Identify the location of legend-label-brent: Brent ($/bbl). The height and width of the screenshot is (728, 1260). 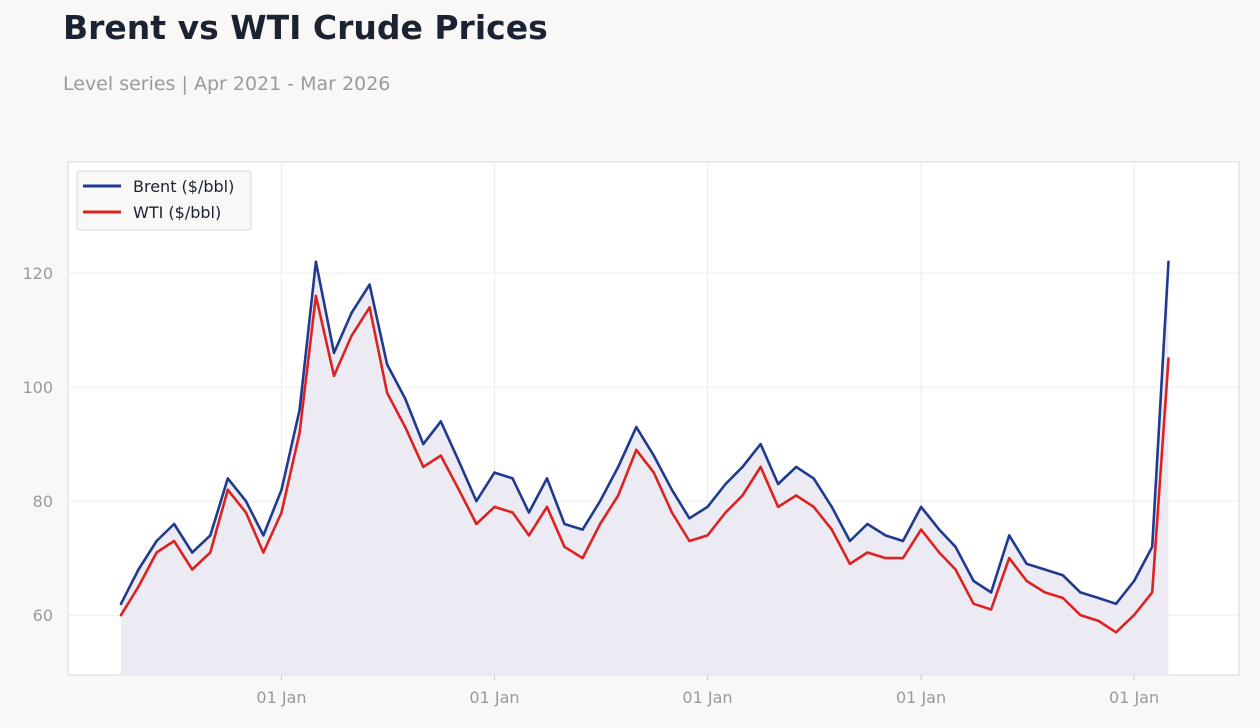
(183, 186).